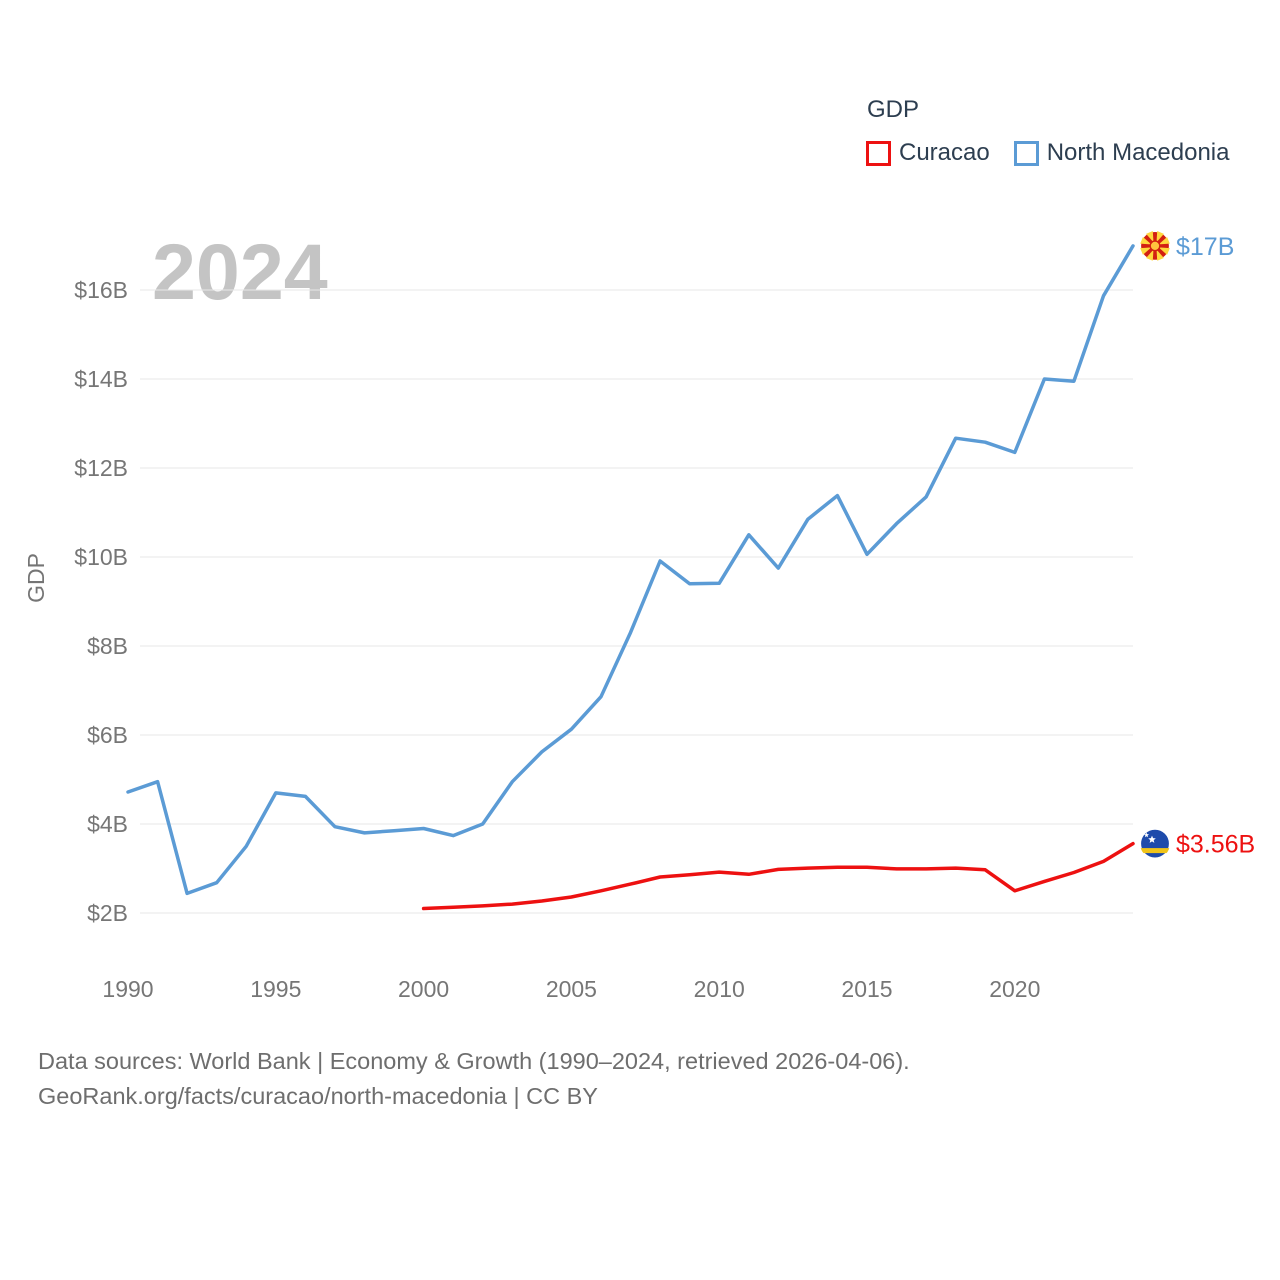 This screenshot has height=1280, width=1280. I want to click on curacao-end-value-label: $3.56B, so click(1215, 845).